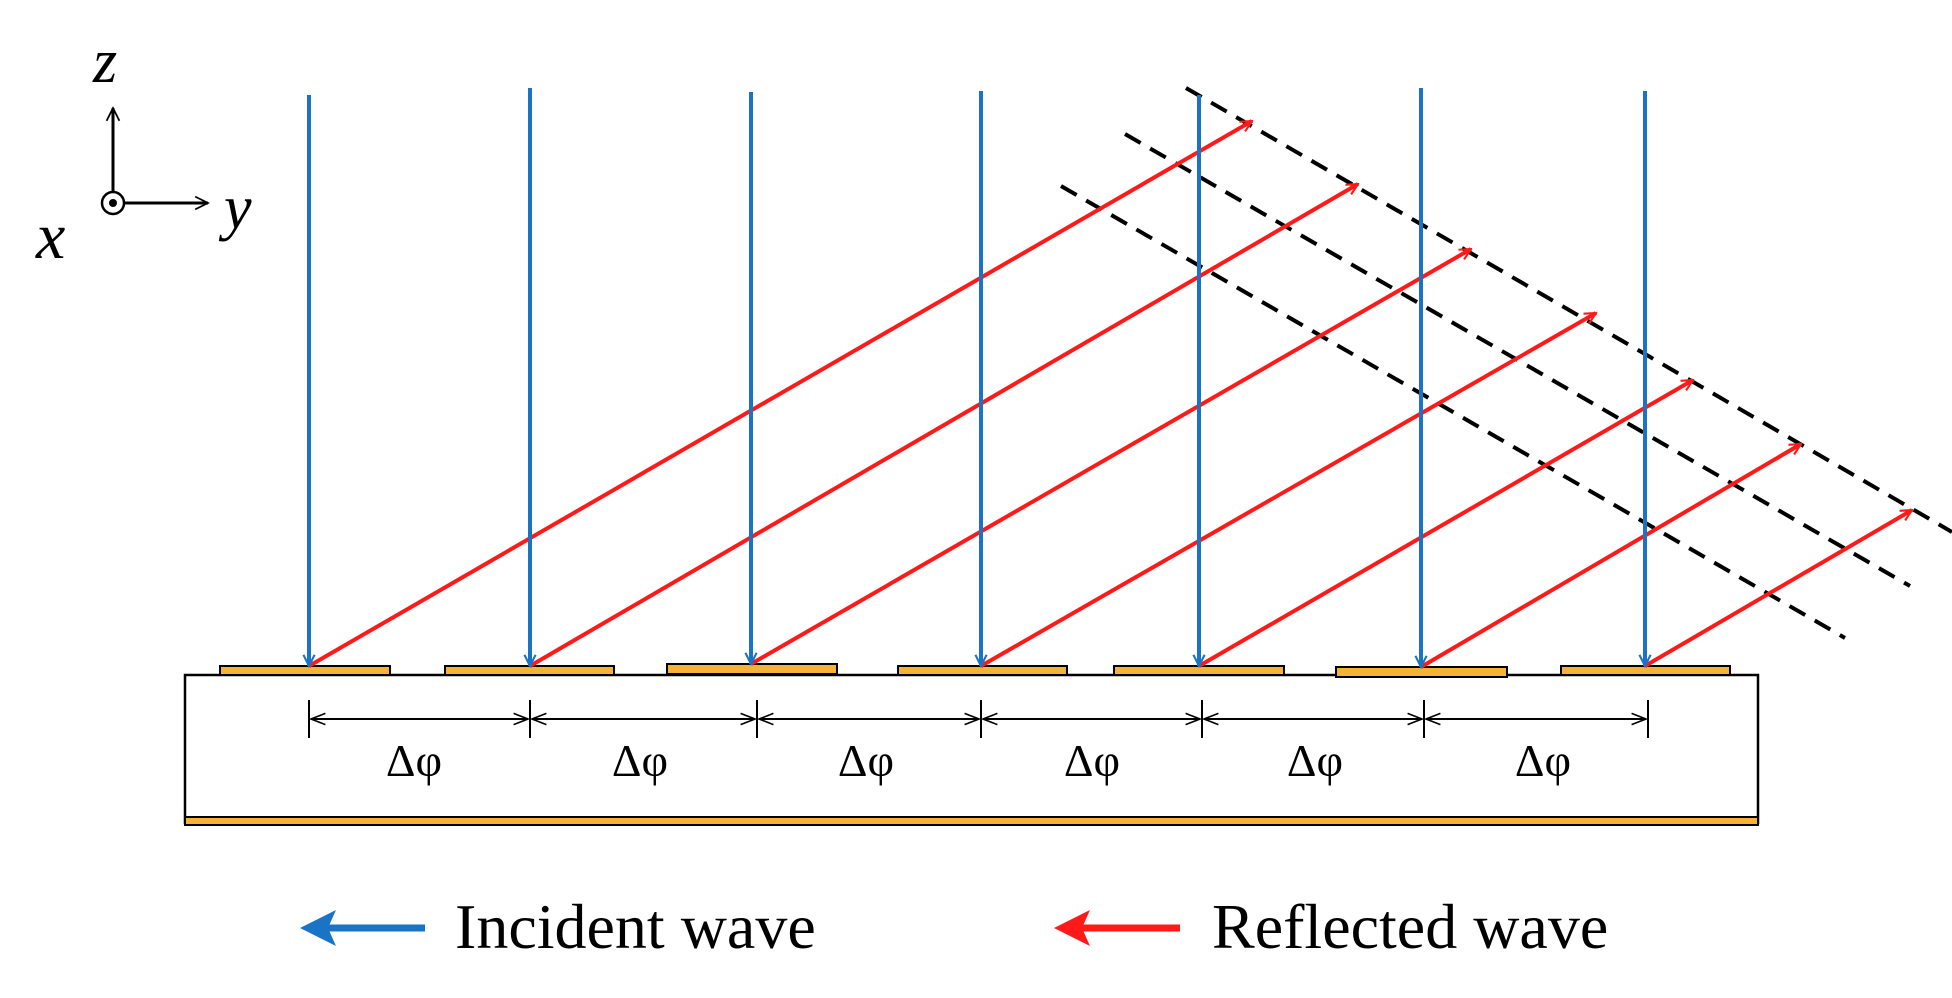 This screenshot has height=998, width=1952. I want to click on phase-label-2: Δφ, so click(640, 760).